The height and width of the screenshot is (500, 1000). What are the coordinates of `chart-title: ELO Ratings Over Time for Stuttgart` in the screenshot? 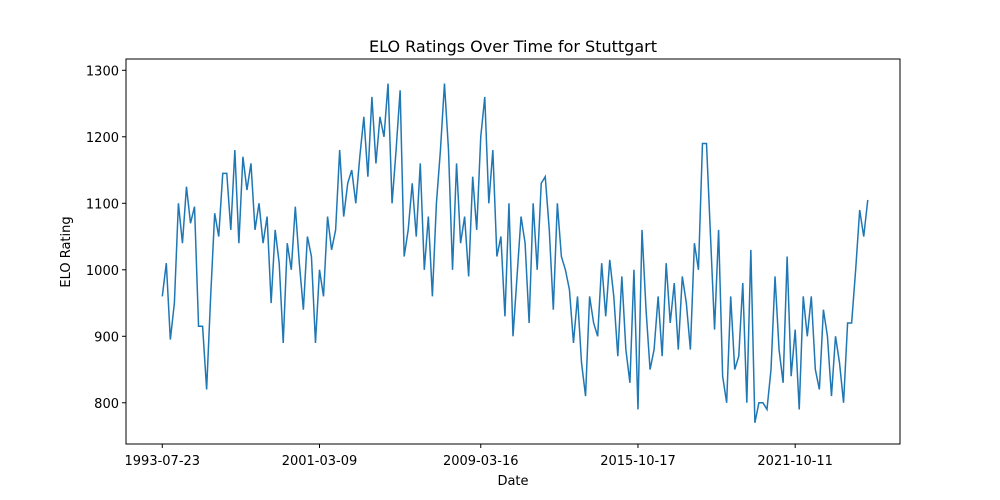 It's located at (513, 46).